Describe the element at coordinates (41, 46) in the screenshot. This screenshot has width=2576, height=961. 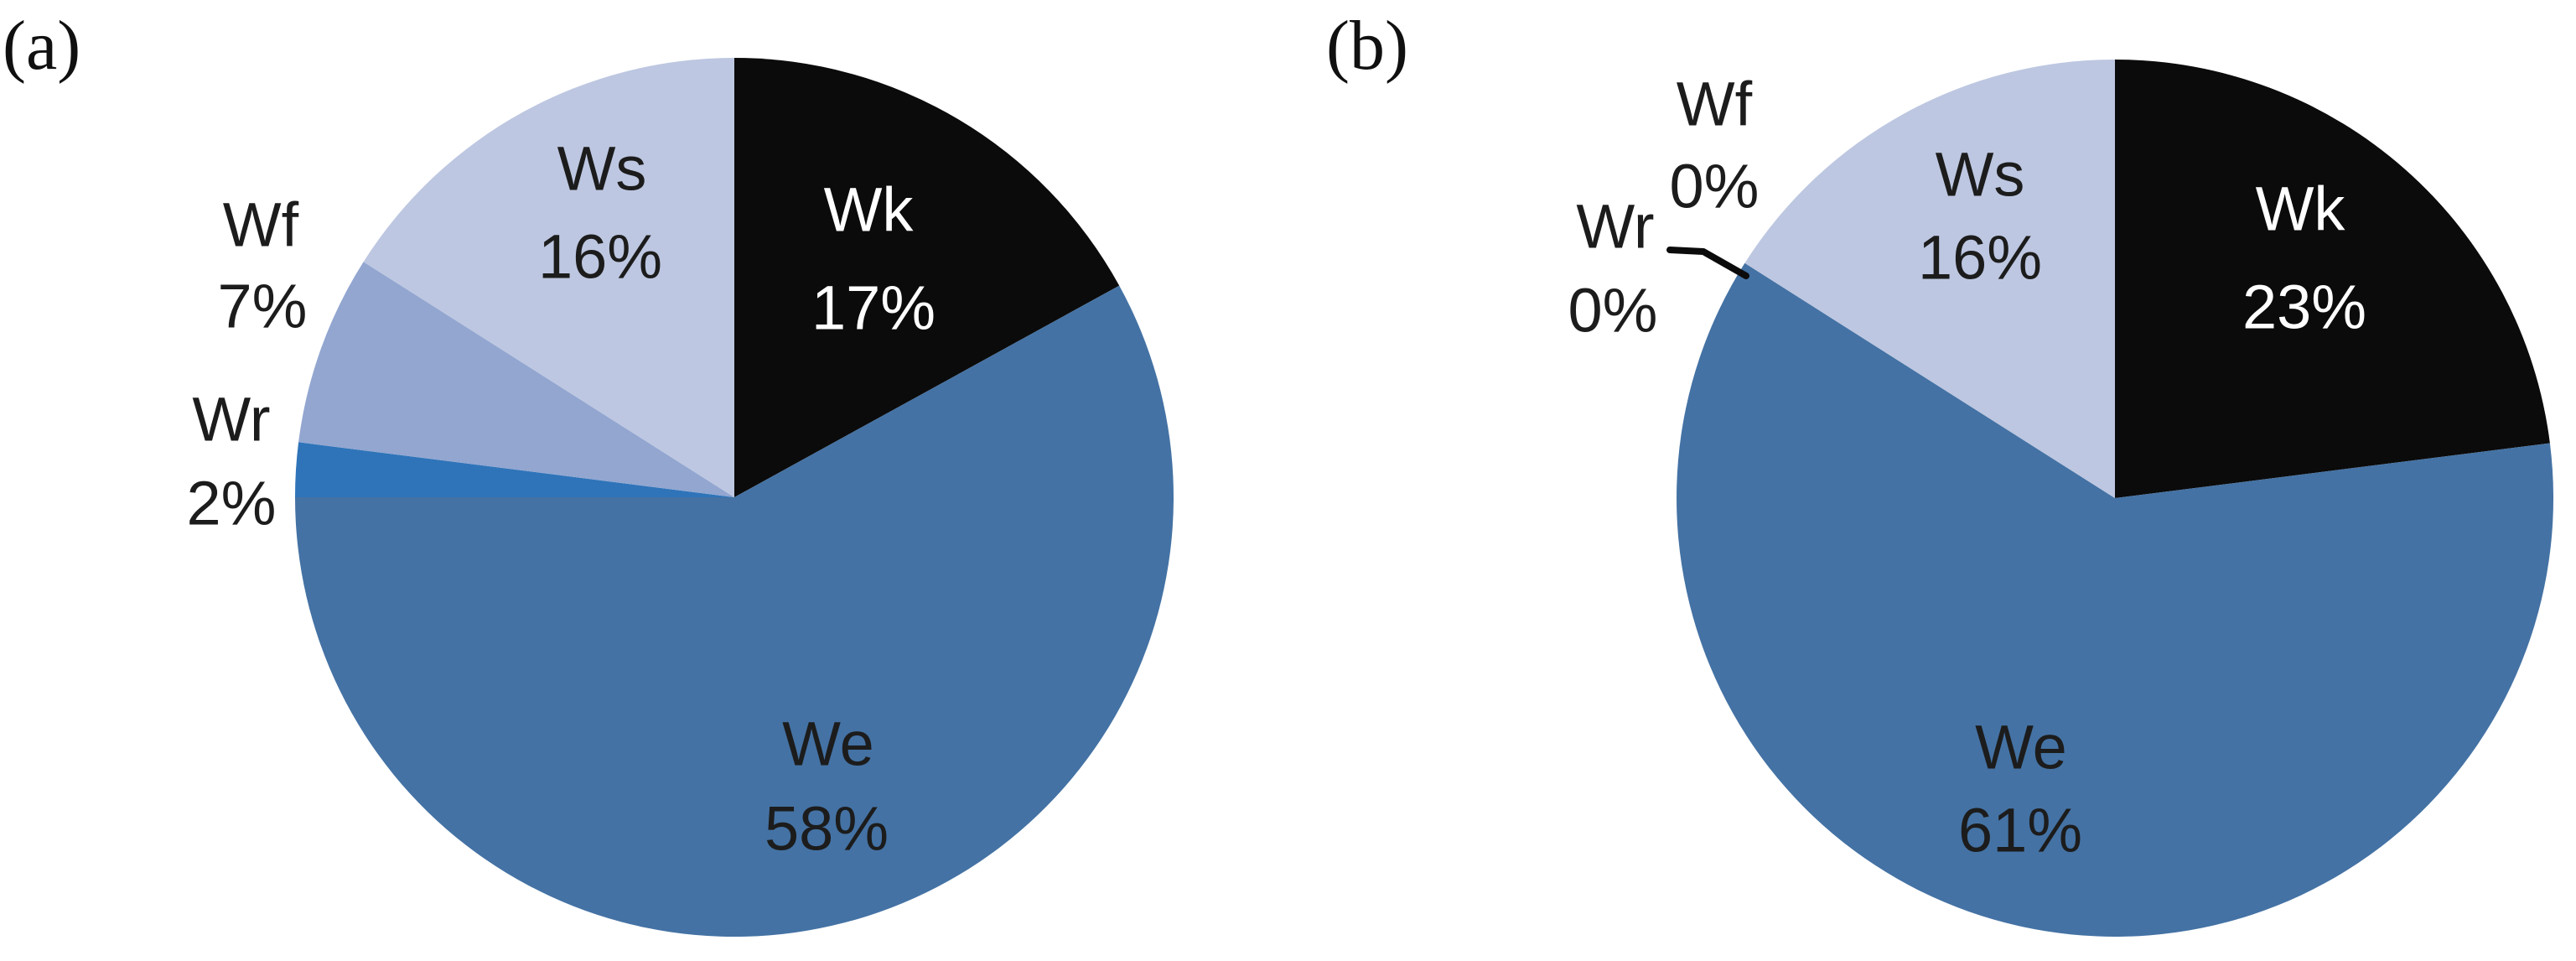
I see `panel-tag-a: (a)` at that location.